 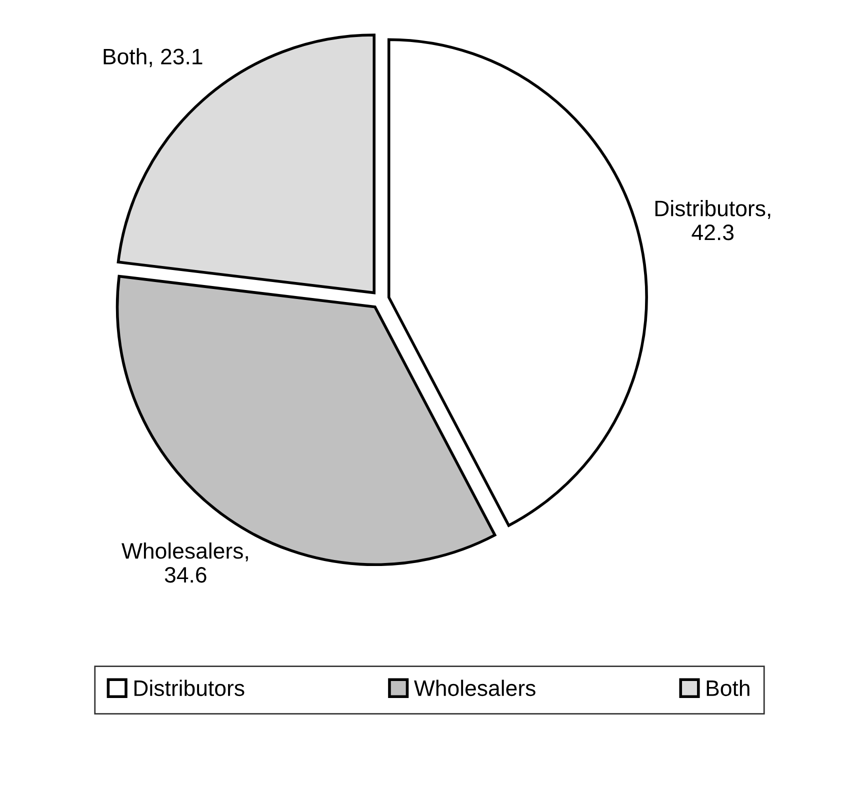 What do you see at coordinates (475, 688) in the screenshot?
I see `legend-label: Wholesalers` at bounding box center [475, 688].